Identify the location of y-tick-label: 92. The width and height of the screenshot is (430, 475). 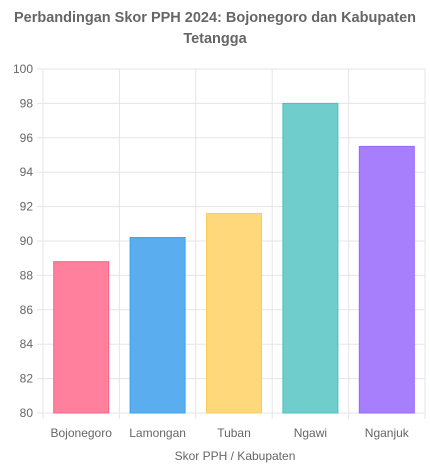
(27, 207).